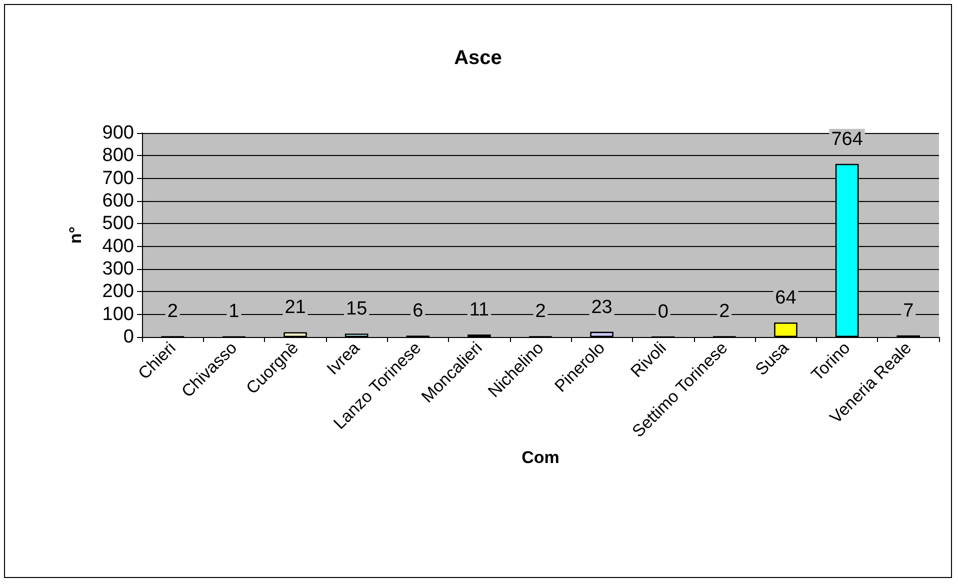 The width and height of the screenshot is (958, 584). Describe the element at coordinates (118, 155) in the screenshot. I see `y-tick-label: 800` at that location.